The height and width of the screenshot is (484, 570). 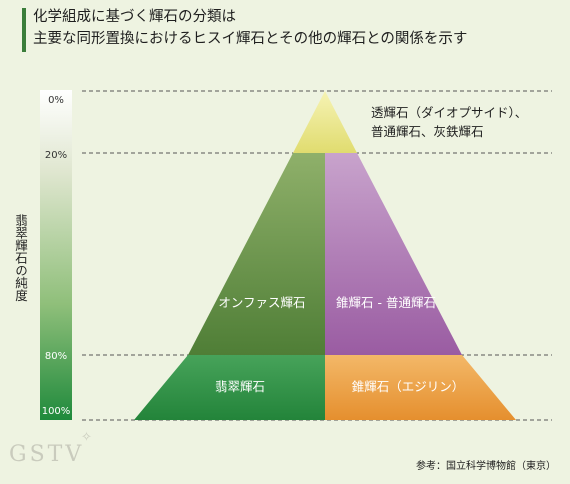 What do you see at coordinates (386, 302) in the screenshot?
I see `label-aegirine-augite: 錐輝石 - 普通輝石` at bounding box center [386, 302].